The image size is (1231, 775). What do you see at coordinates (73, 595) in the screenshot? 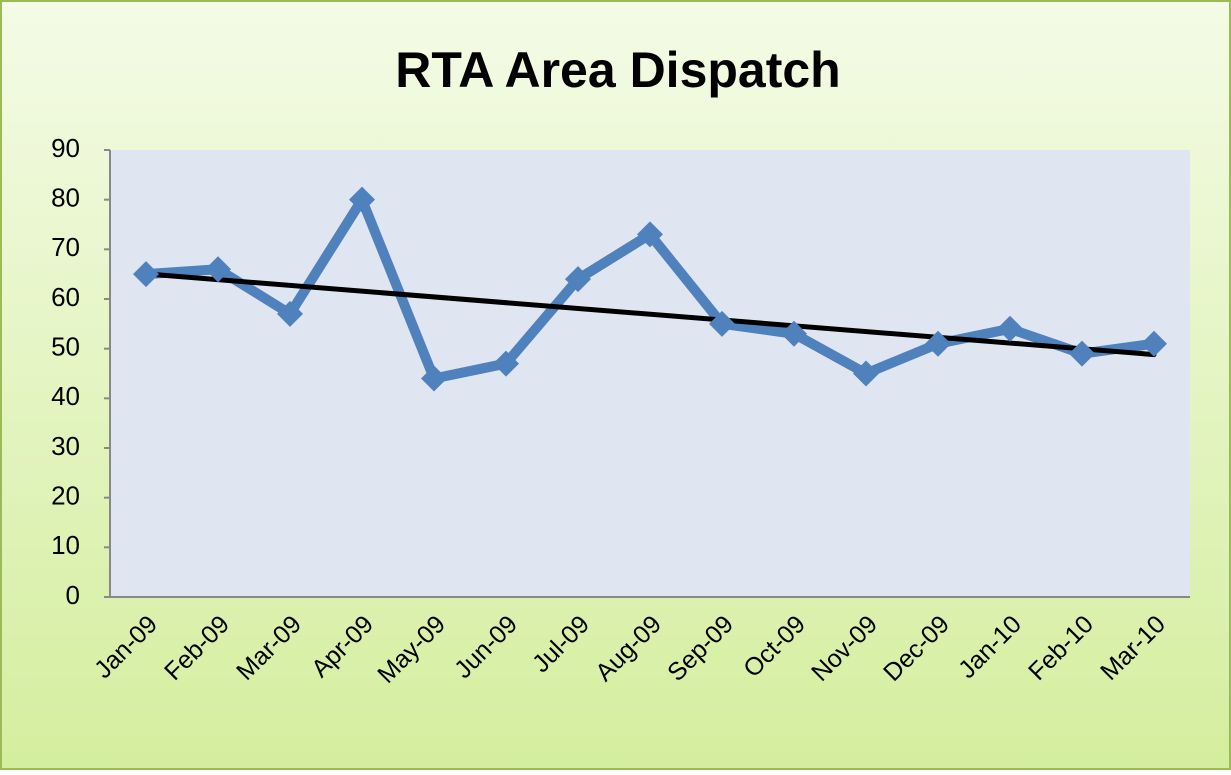
I see `y-tick-label: 0` at bounding box center [73, 595].